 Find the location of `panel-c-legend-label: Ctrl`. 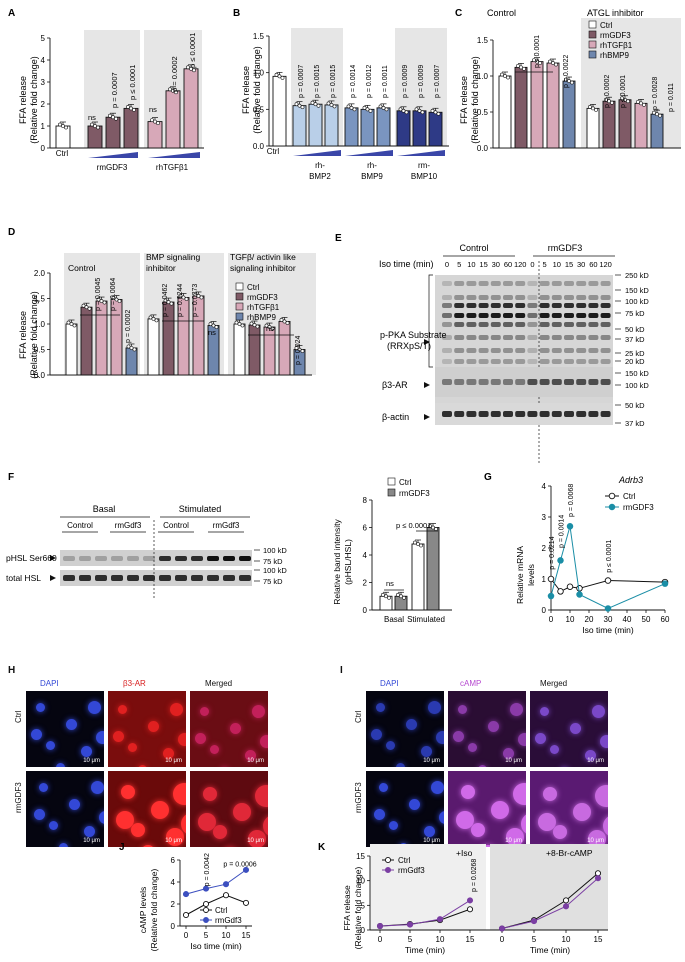

panel-c-legend-label: Ctrl is located at coordinates (606, 25).